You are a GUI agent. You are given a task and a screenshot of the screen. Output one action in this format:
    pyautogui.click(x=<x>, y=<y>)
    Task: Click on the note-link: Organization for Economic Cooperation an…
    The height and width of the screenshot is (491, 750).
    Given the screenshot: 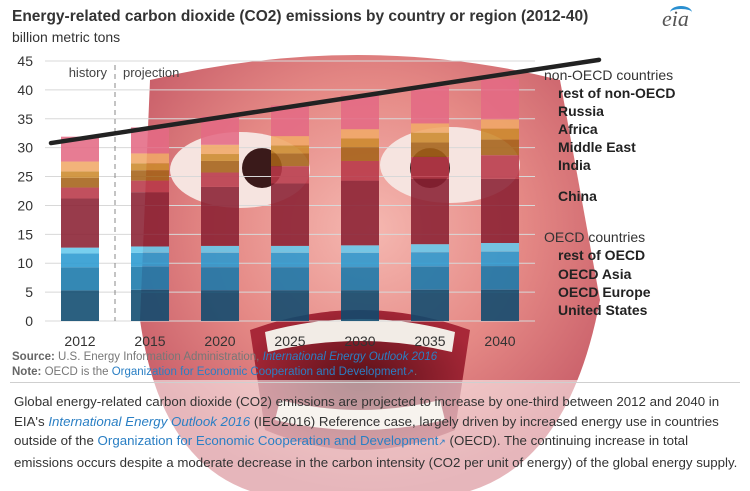 What is the action you would take?
    pyautogui.click(x=259, y=372)
    